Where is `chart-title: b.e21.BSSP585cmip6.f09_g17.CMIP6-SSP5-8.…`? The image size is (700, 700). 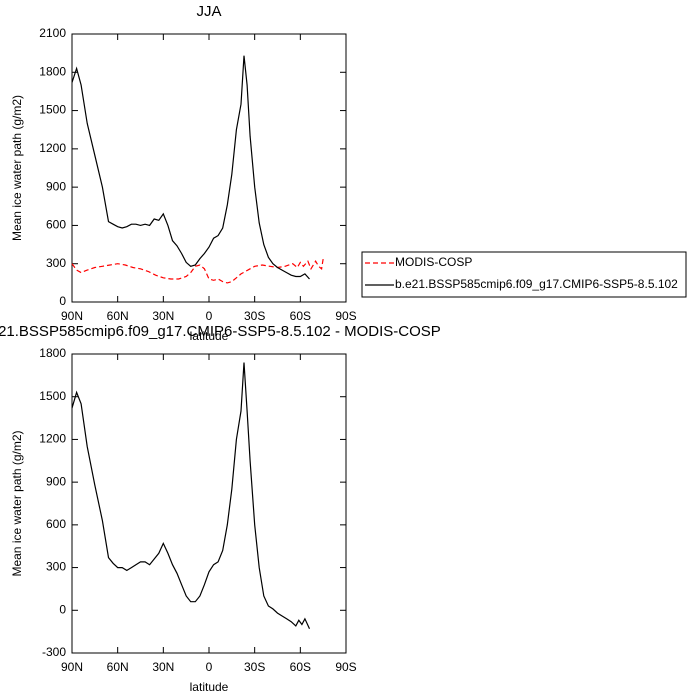 chart-title: b.e21.BSSP585cmip6.f09_g17.CMIP6-SSP5-8.… is located at coordinates (220, 331).